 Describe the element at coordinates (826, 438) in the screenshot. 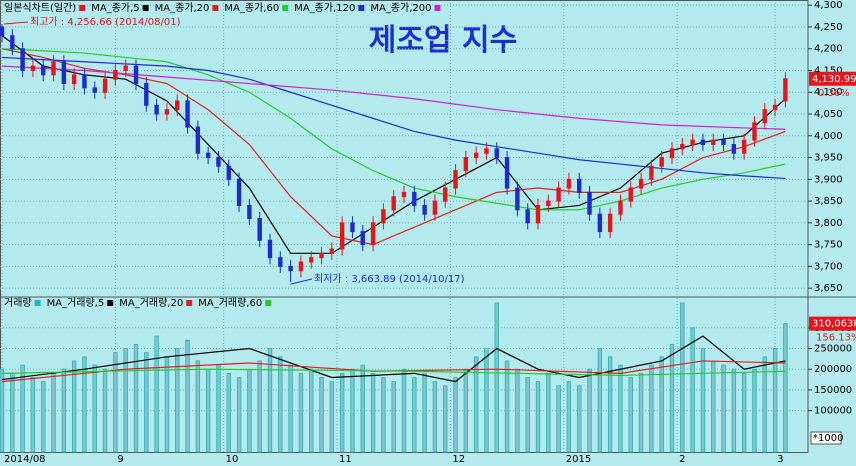

I see `unit-box` at that location.